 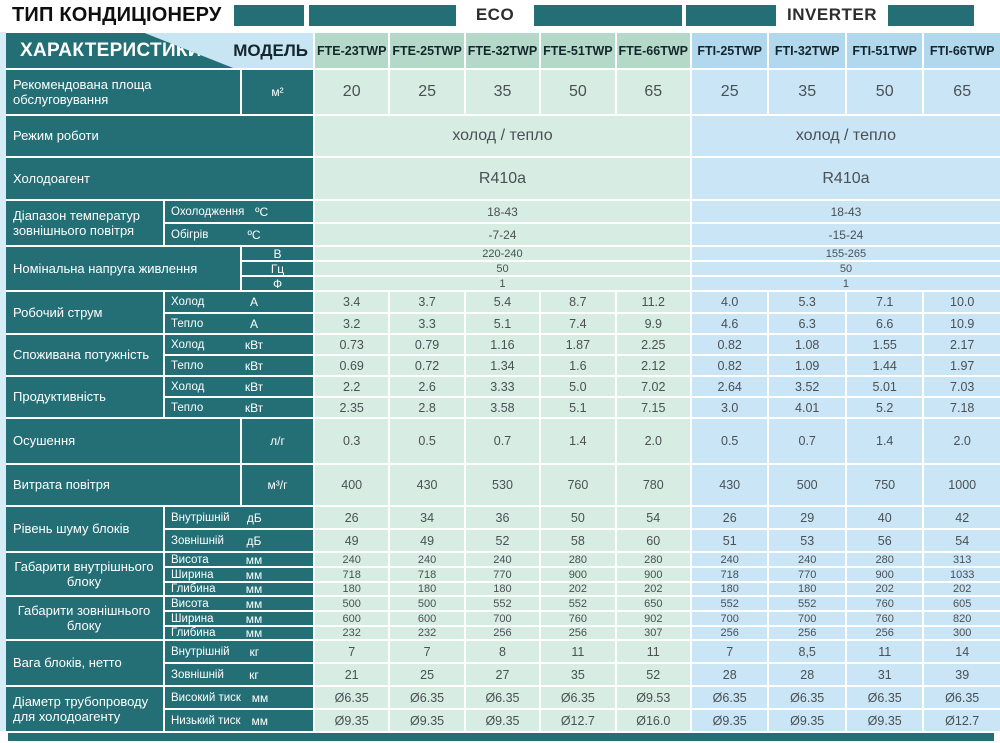 I want to click on air-flow-eco-value: 530, so click(x=502, y=485).